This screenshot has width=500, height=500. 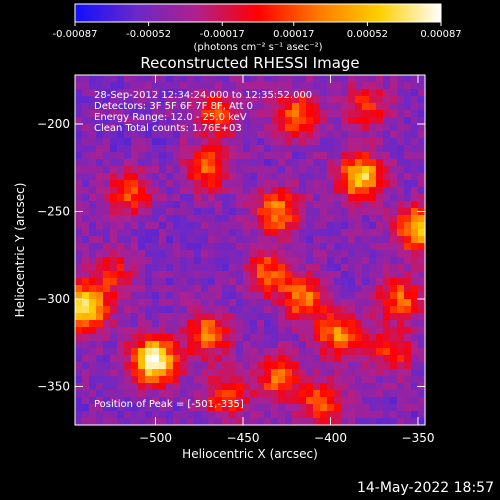 What do you see at coordinates (173, 106) in the screenshot?
I see `annotation-detectors: Detectors: 3F 5F 6F 7F 8F, Att 0` at bounding box center [173, 106].